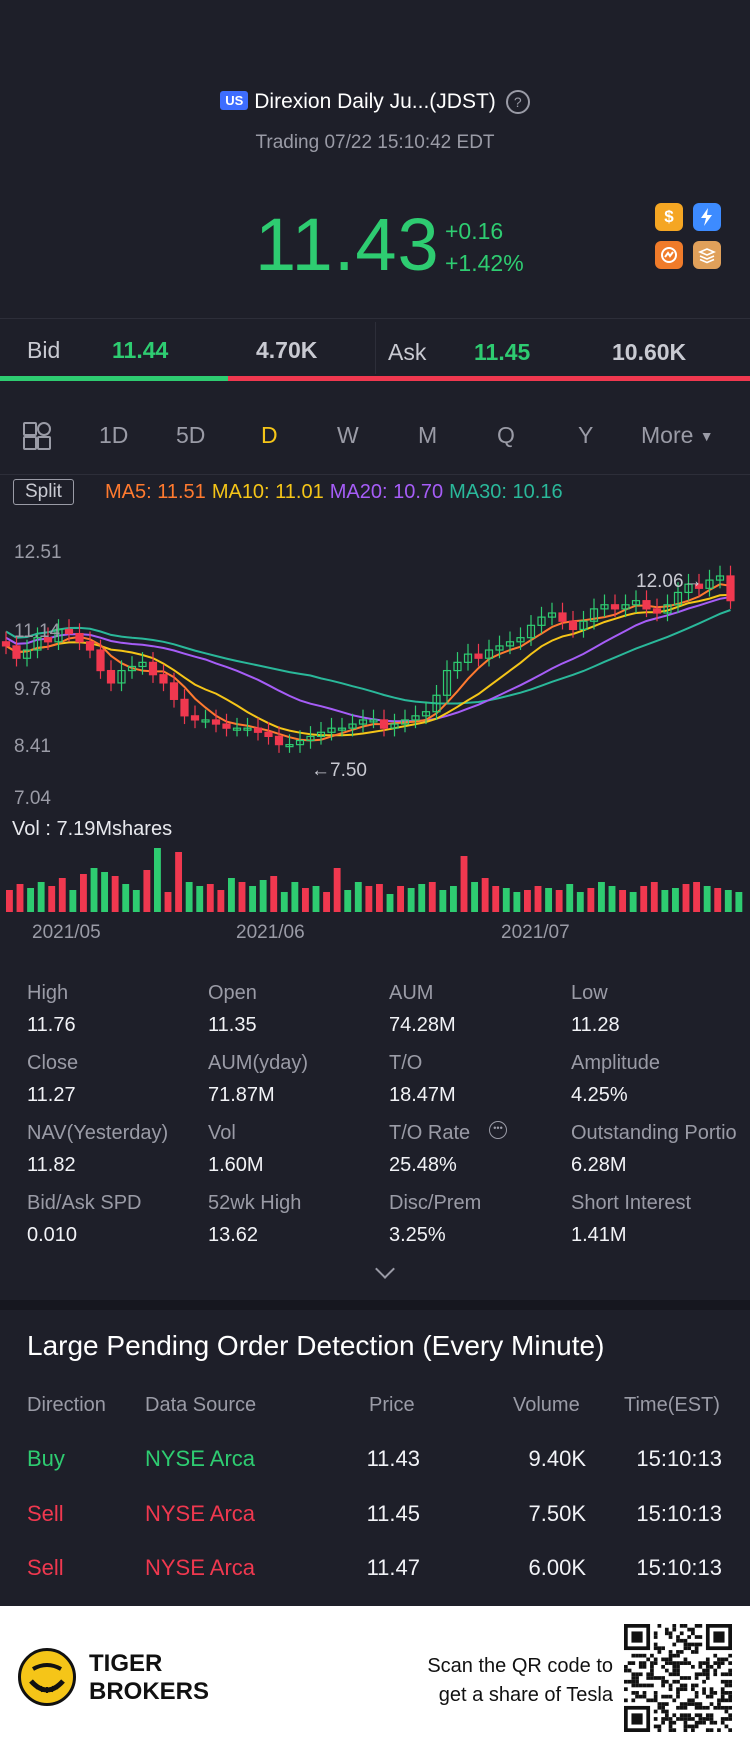  I want to click on col-header-source: Data Source, so click(201, 1405).